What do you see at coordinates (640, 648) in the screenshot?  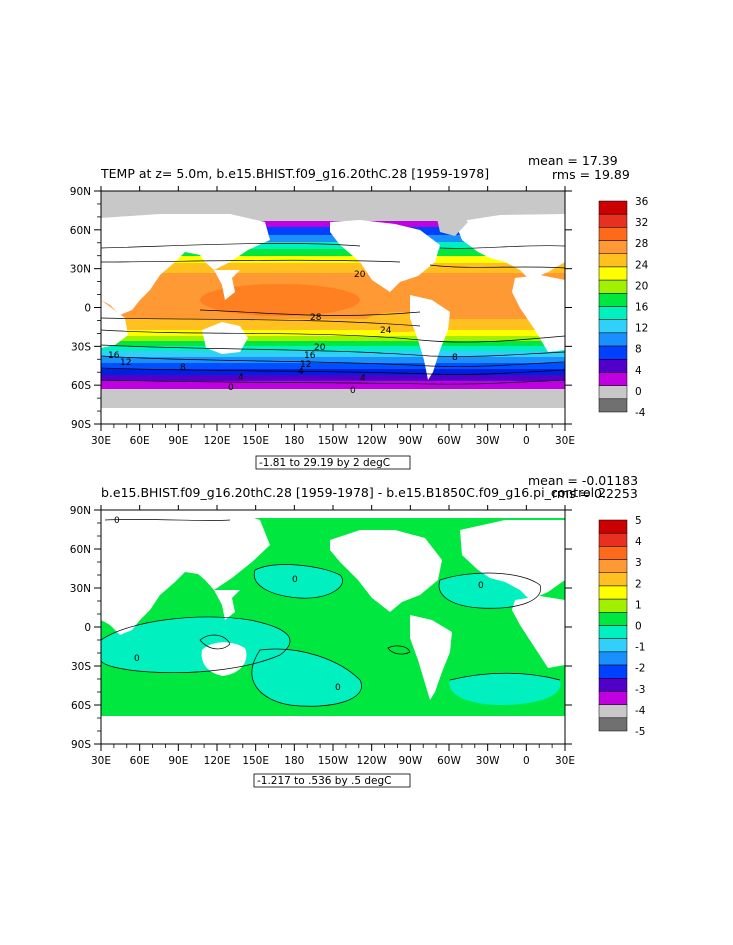 I see `colorbar-label: -1` at bounding box center [640, 648].